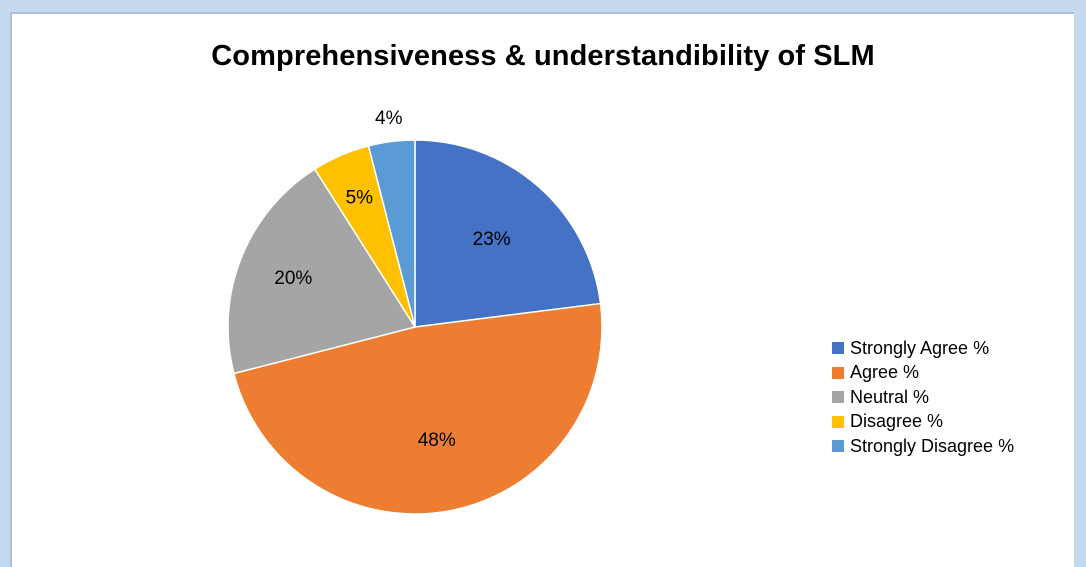 The width and height of the screenshot is (1086, 567). Describe the element at coordinates (293, 278) in the screenshot. I see `slice-label-3: 20%` at that location.